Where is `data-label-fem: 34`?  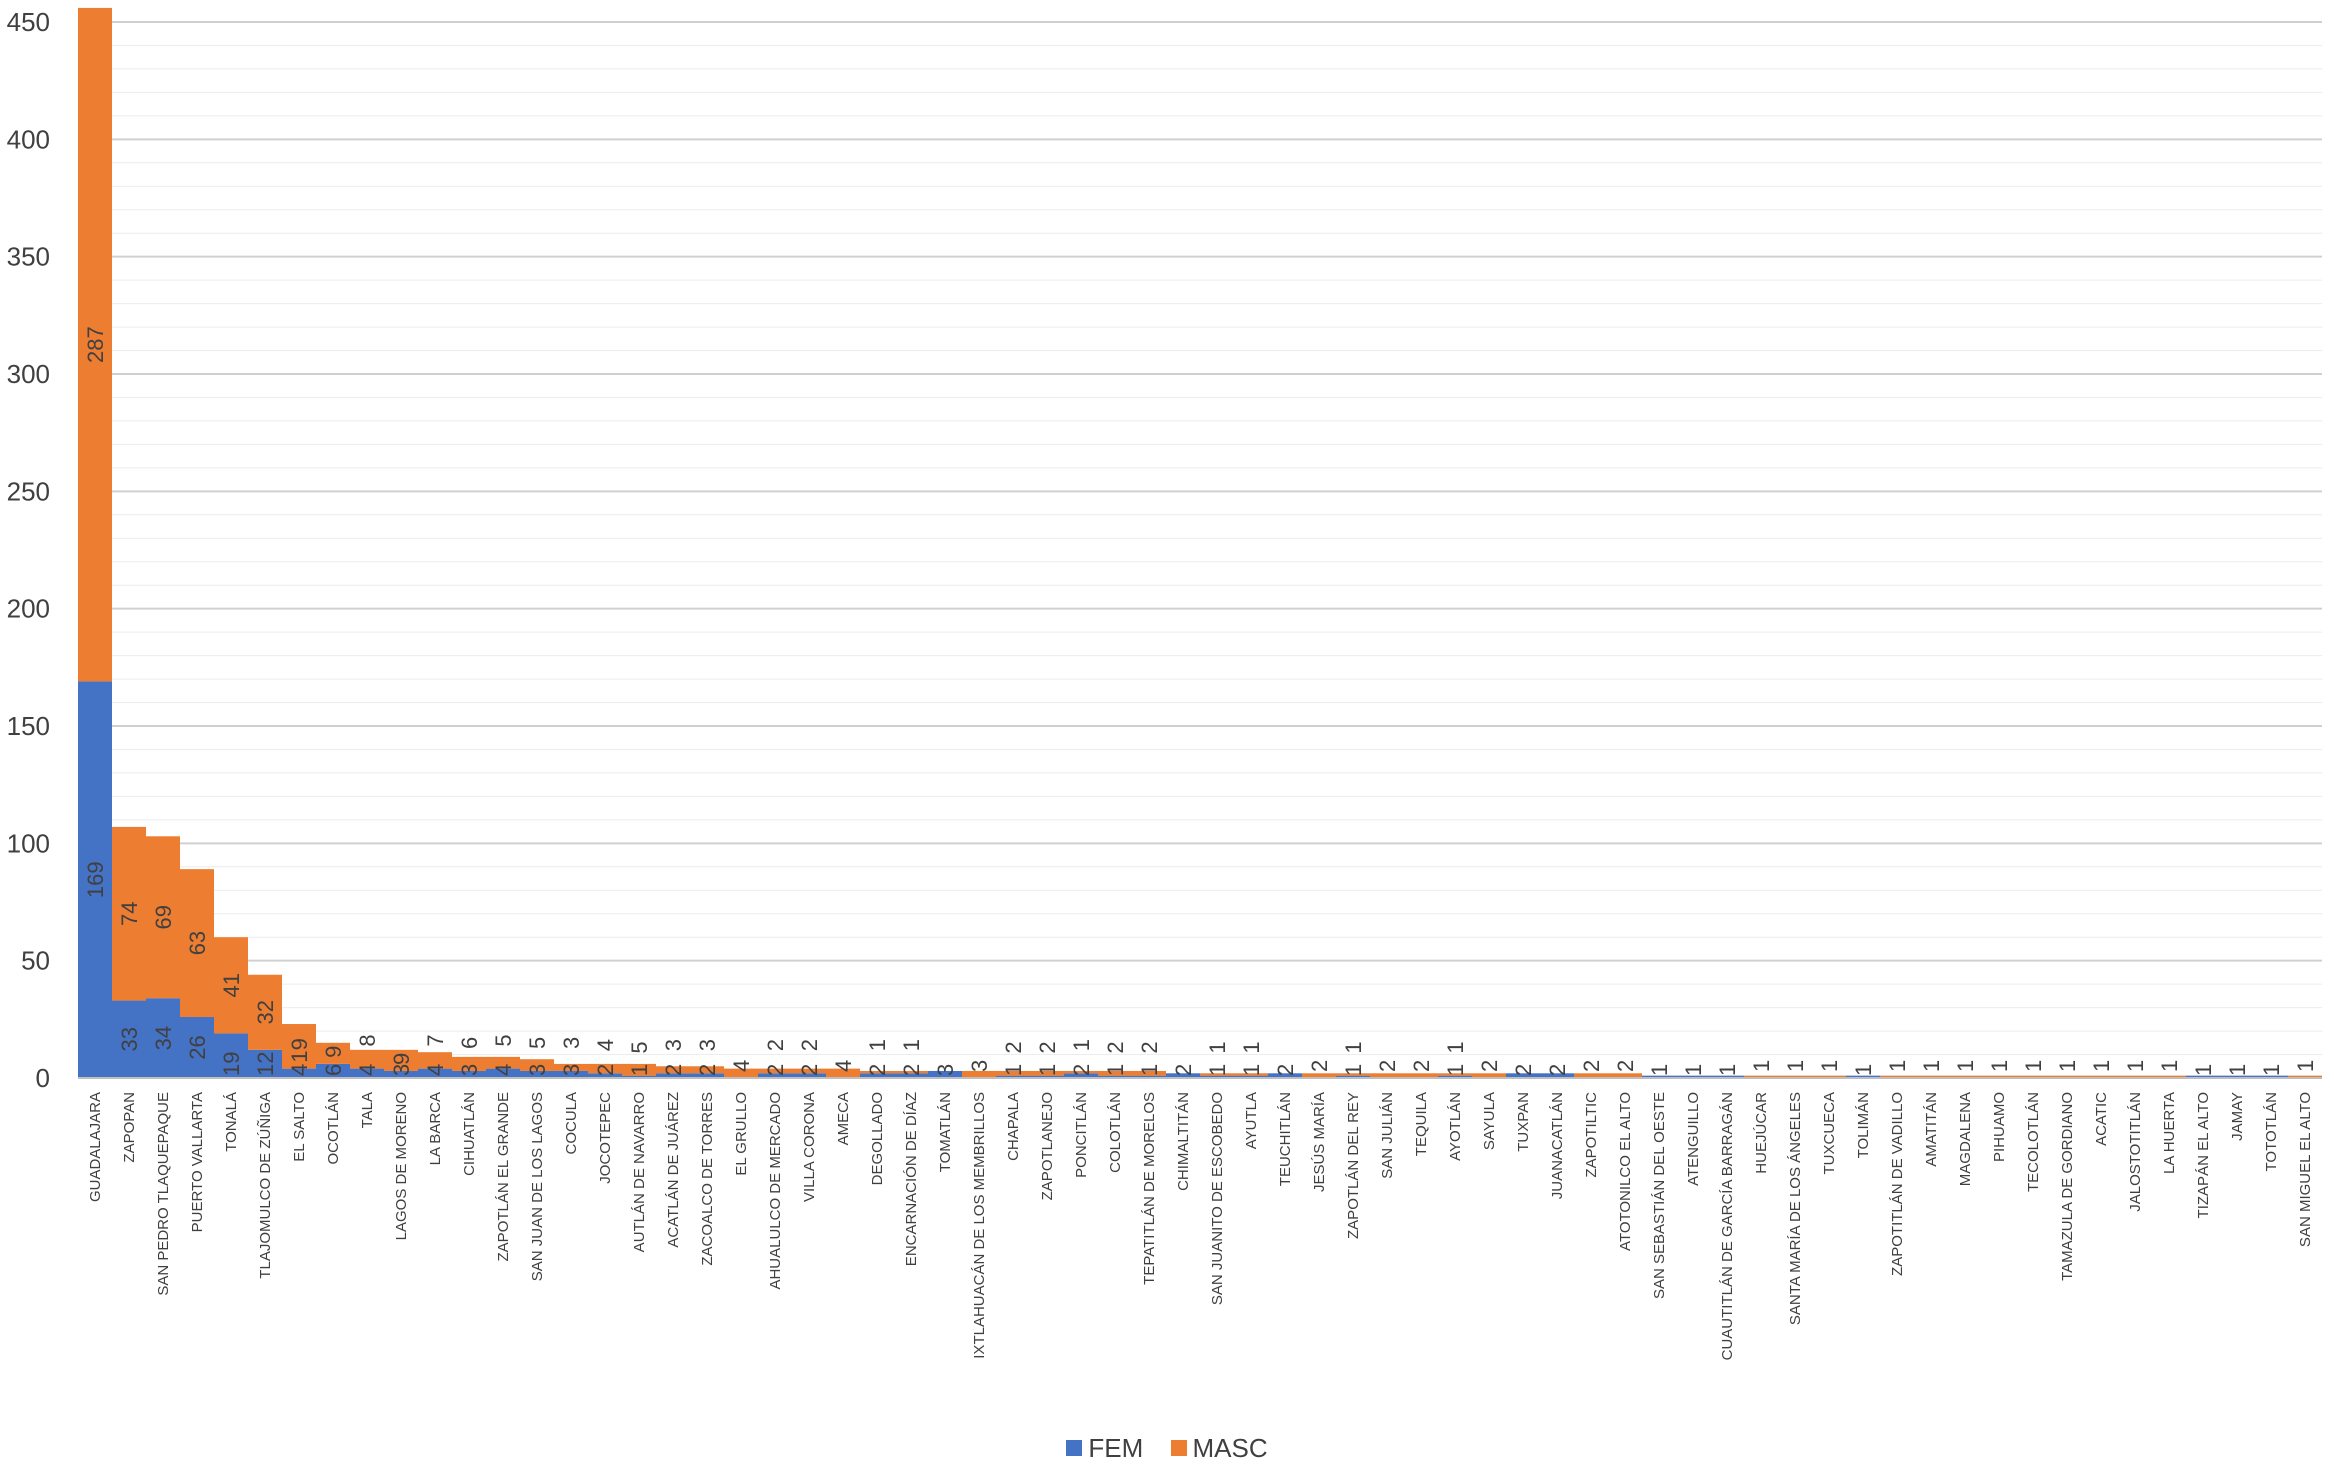
data-label-fem: 34 is located at coordinates (163, 1038).